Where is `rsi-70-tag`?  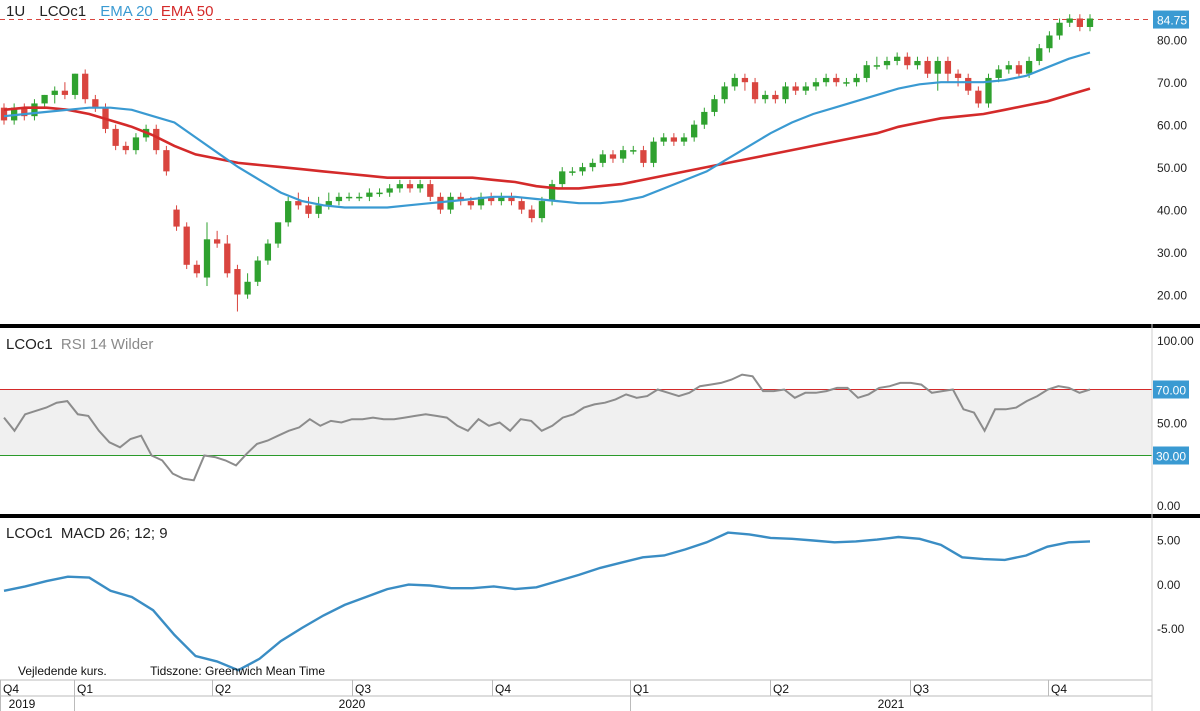
rsi-70-tag is located at coordinates (1171, 389).